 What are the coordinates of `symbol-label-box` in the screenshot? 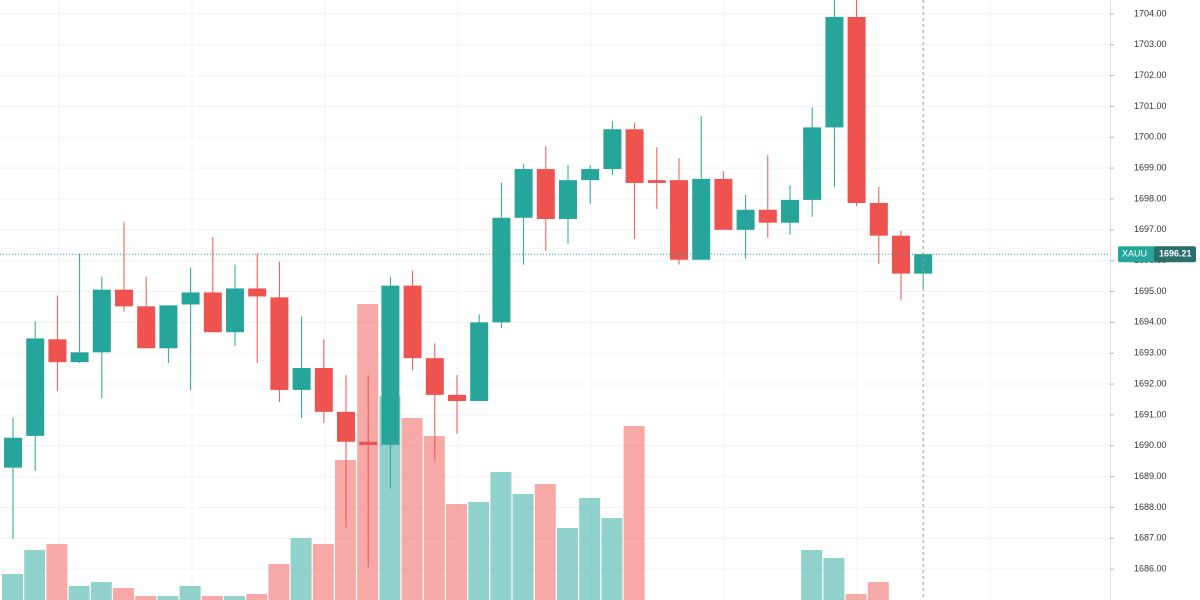 It's located at (1137, 254).